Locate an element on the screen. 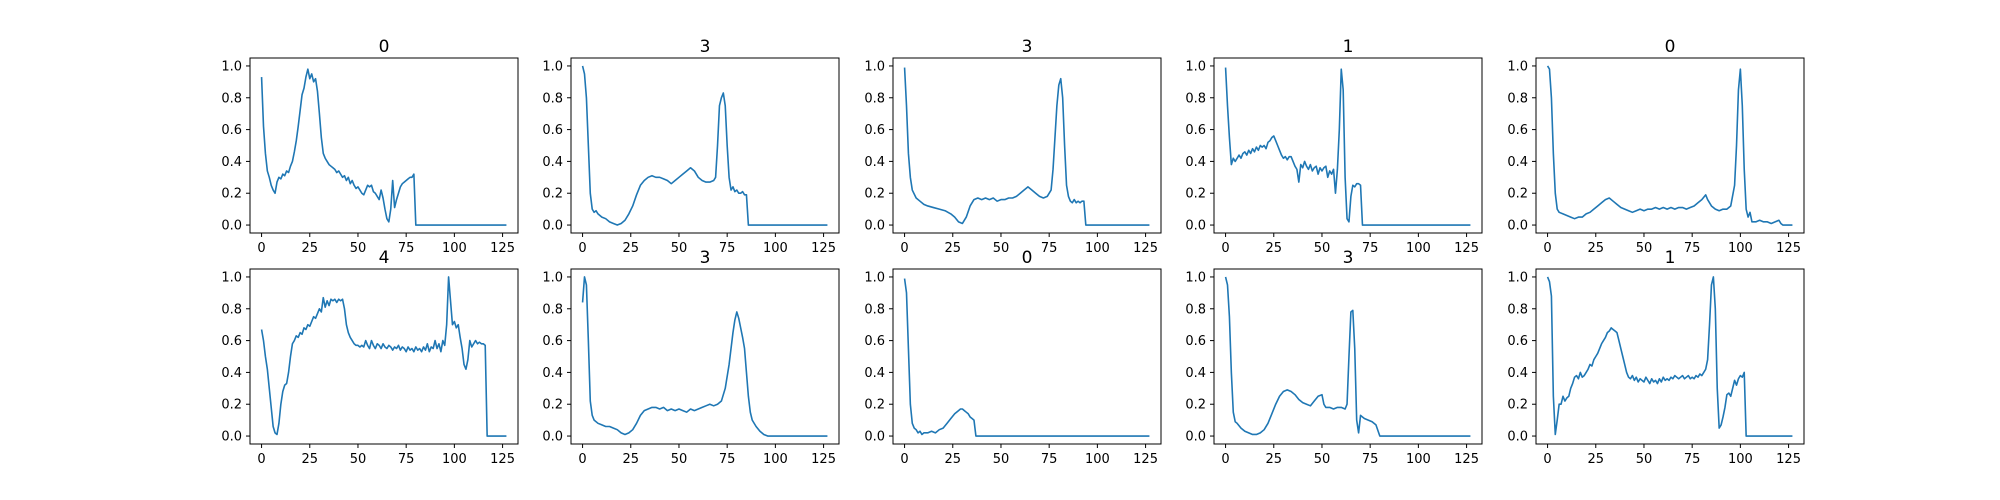  subplot-9: 0 25 50 75 100 125 0.0 0.2 0.4 0.6 0.8 1.0 1 is located at coordinates (1656, 357).